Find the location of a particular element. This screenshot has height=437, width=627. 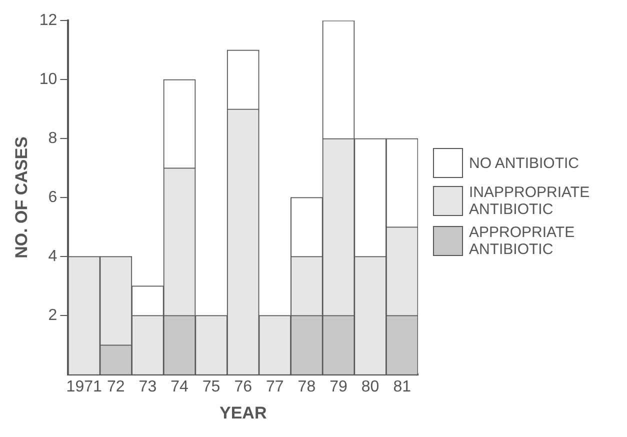

x-tick-label: 73 is located at coordinates (147, 387).